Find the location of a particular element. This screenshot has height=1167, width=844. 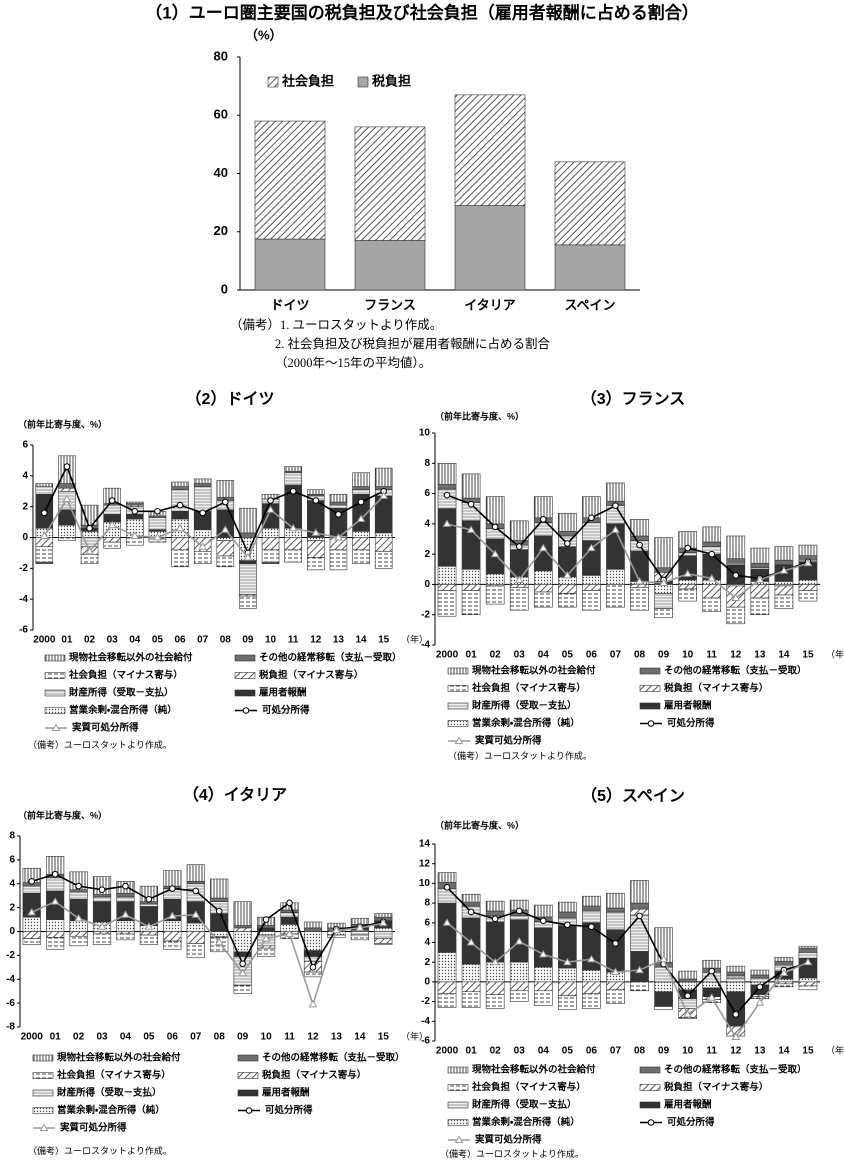

x-tick-label: 07 is located at coordinates (196, 1037).